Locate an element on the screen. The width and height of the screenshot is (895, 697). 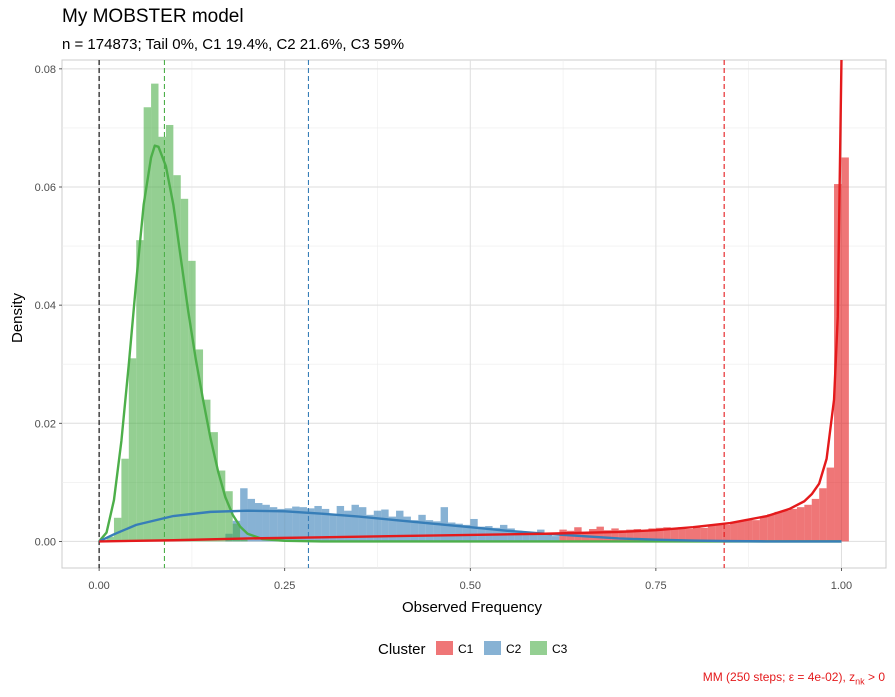
y-axis-ticks: 0.00 0.02 0.04 0.06 0.08 is located at coordinates (48, 306).